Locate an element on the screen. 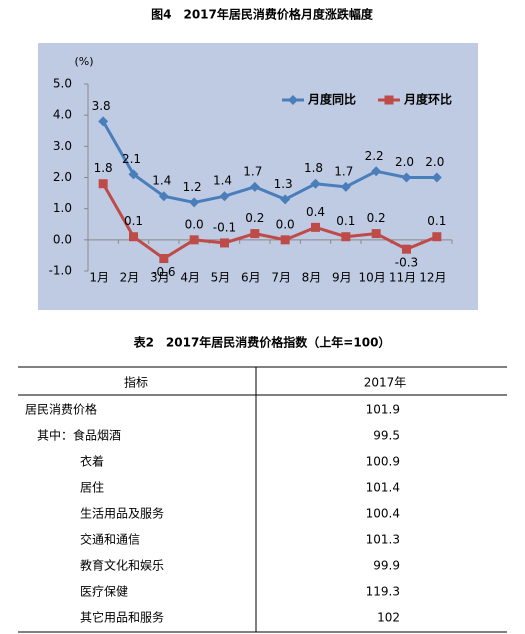  x-tick-label: 7月 is located at coordinates (281, 278).